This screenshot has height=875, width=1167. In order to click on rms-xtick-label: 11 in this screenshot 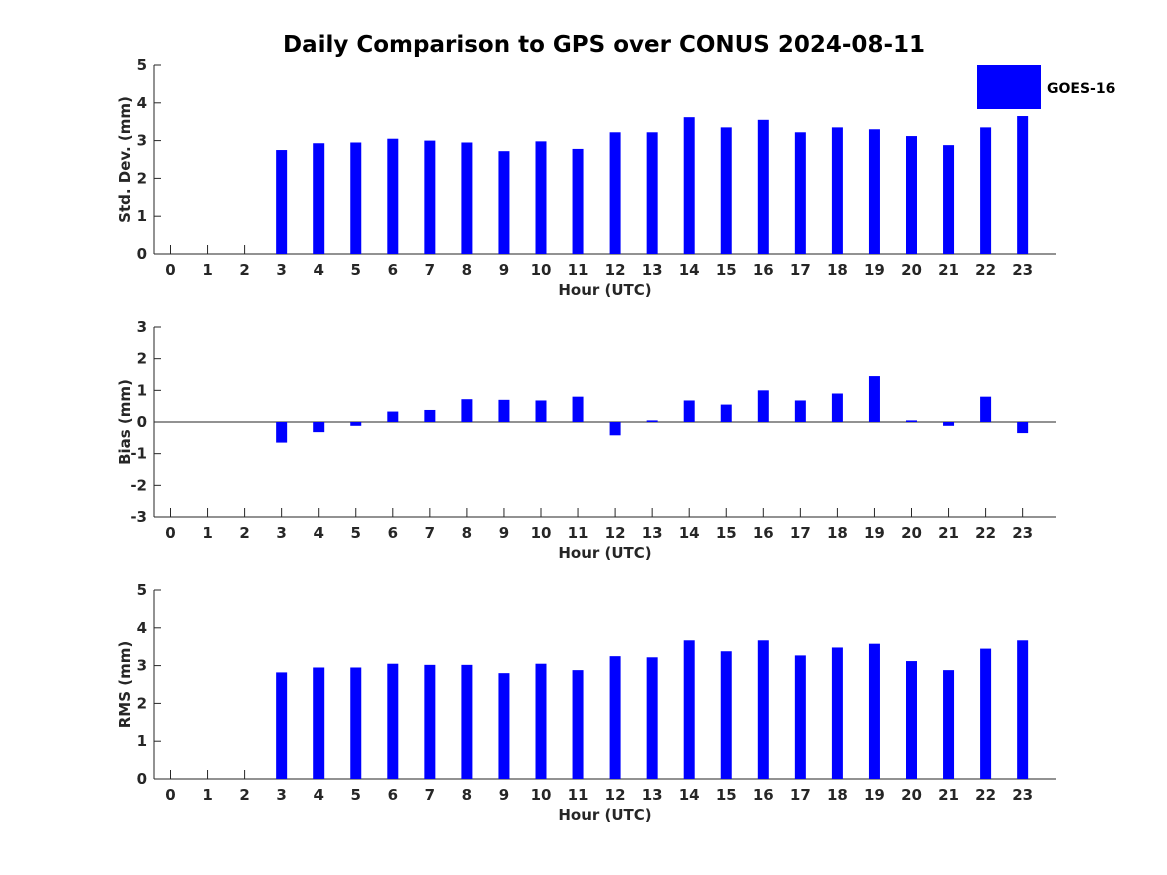, I will do `click(578, 795)`.